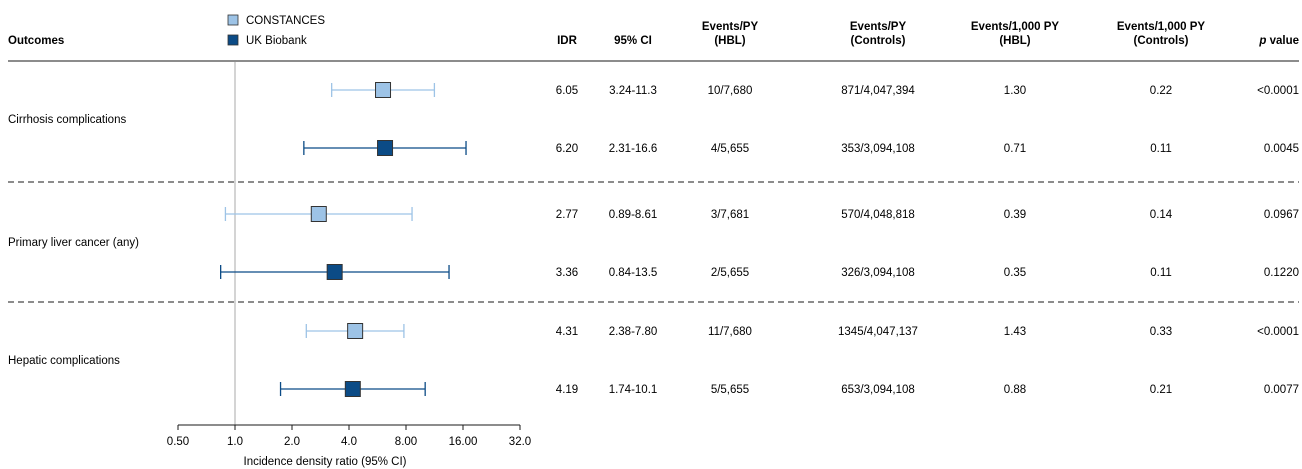 This screenshot has height=469, width=1302. What do you see at coordinates (878, 91) in the screenshot?
I see `cell-events-py-controls-g1-r1: 871/4,047,394` at bounding box center [878, 91].